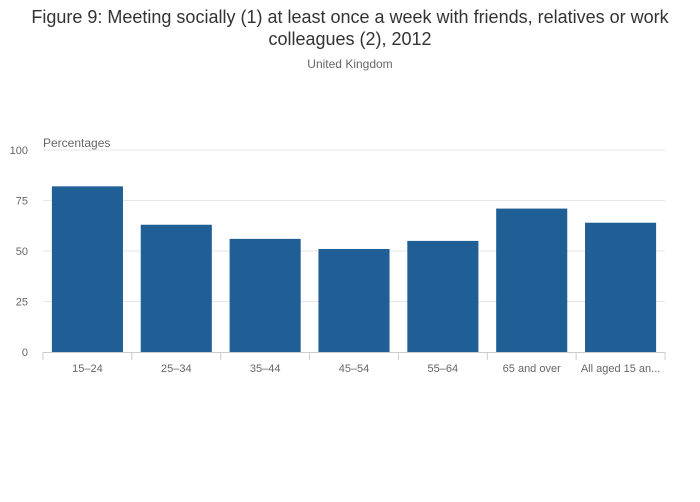  I want to click on y-tick-label: 75, so click(22, 202).